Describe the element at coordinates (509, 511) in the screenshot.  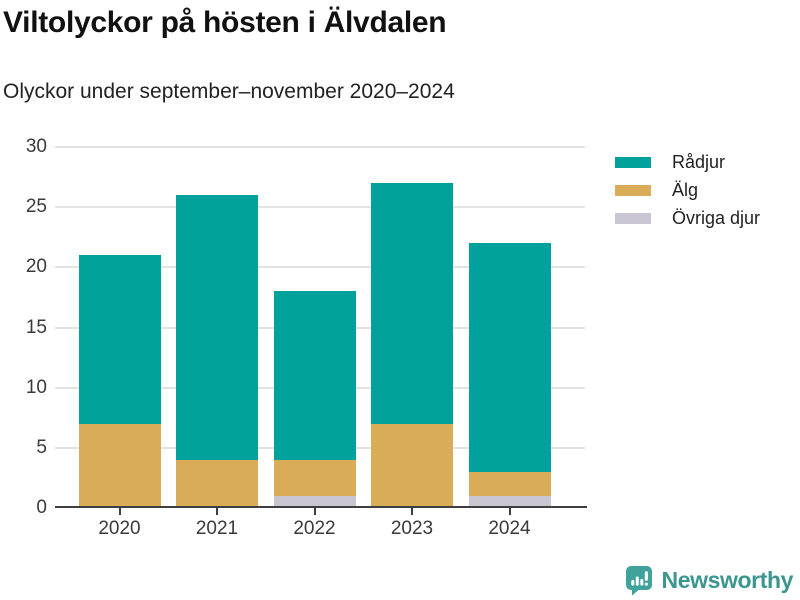
I see `x-tick-2024` at that location.